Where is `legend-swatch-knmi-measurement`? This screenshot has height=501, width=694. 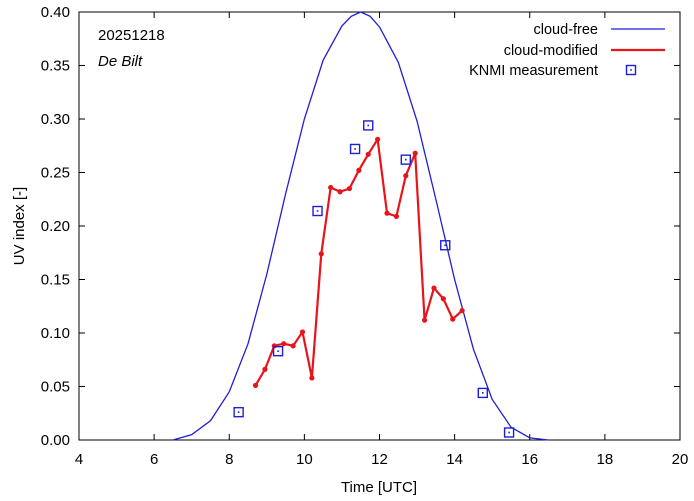 legend-swatch-knmi-measurement is located at coordinates (631, 70).